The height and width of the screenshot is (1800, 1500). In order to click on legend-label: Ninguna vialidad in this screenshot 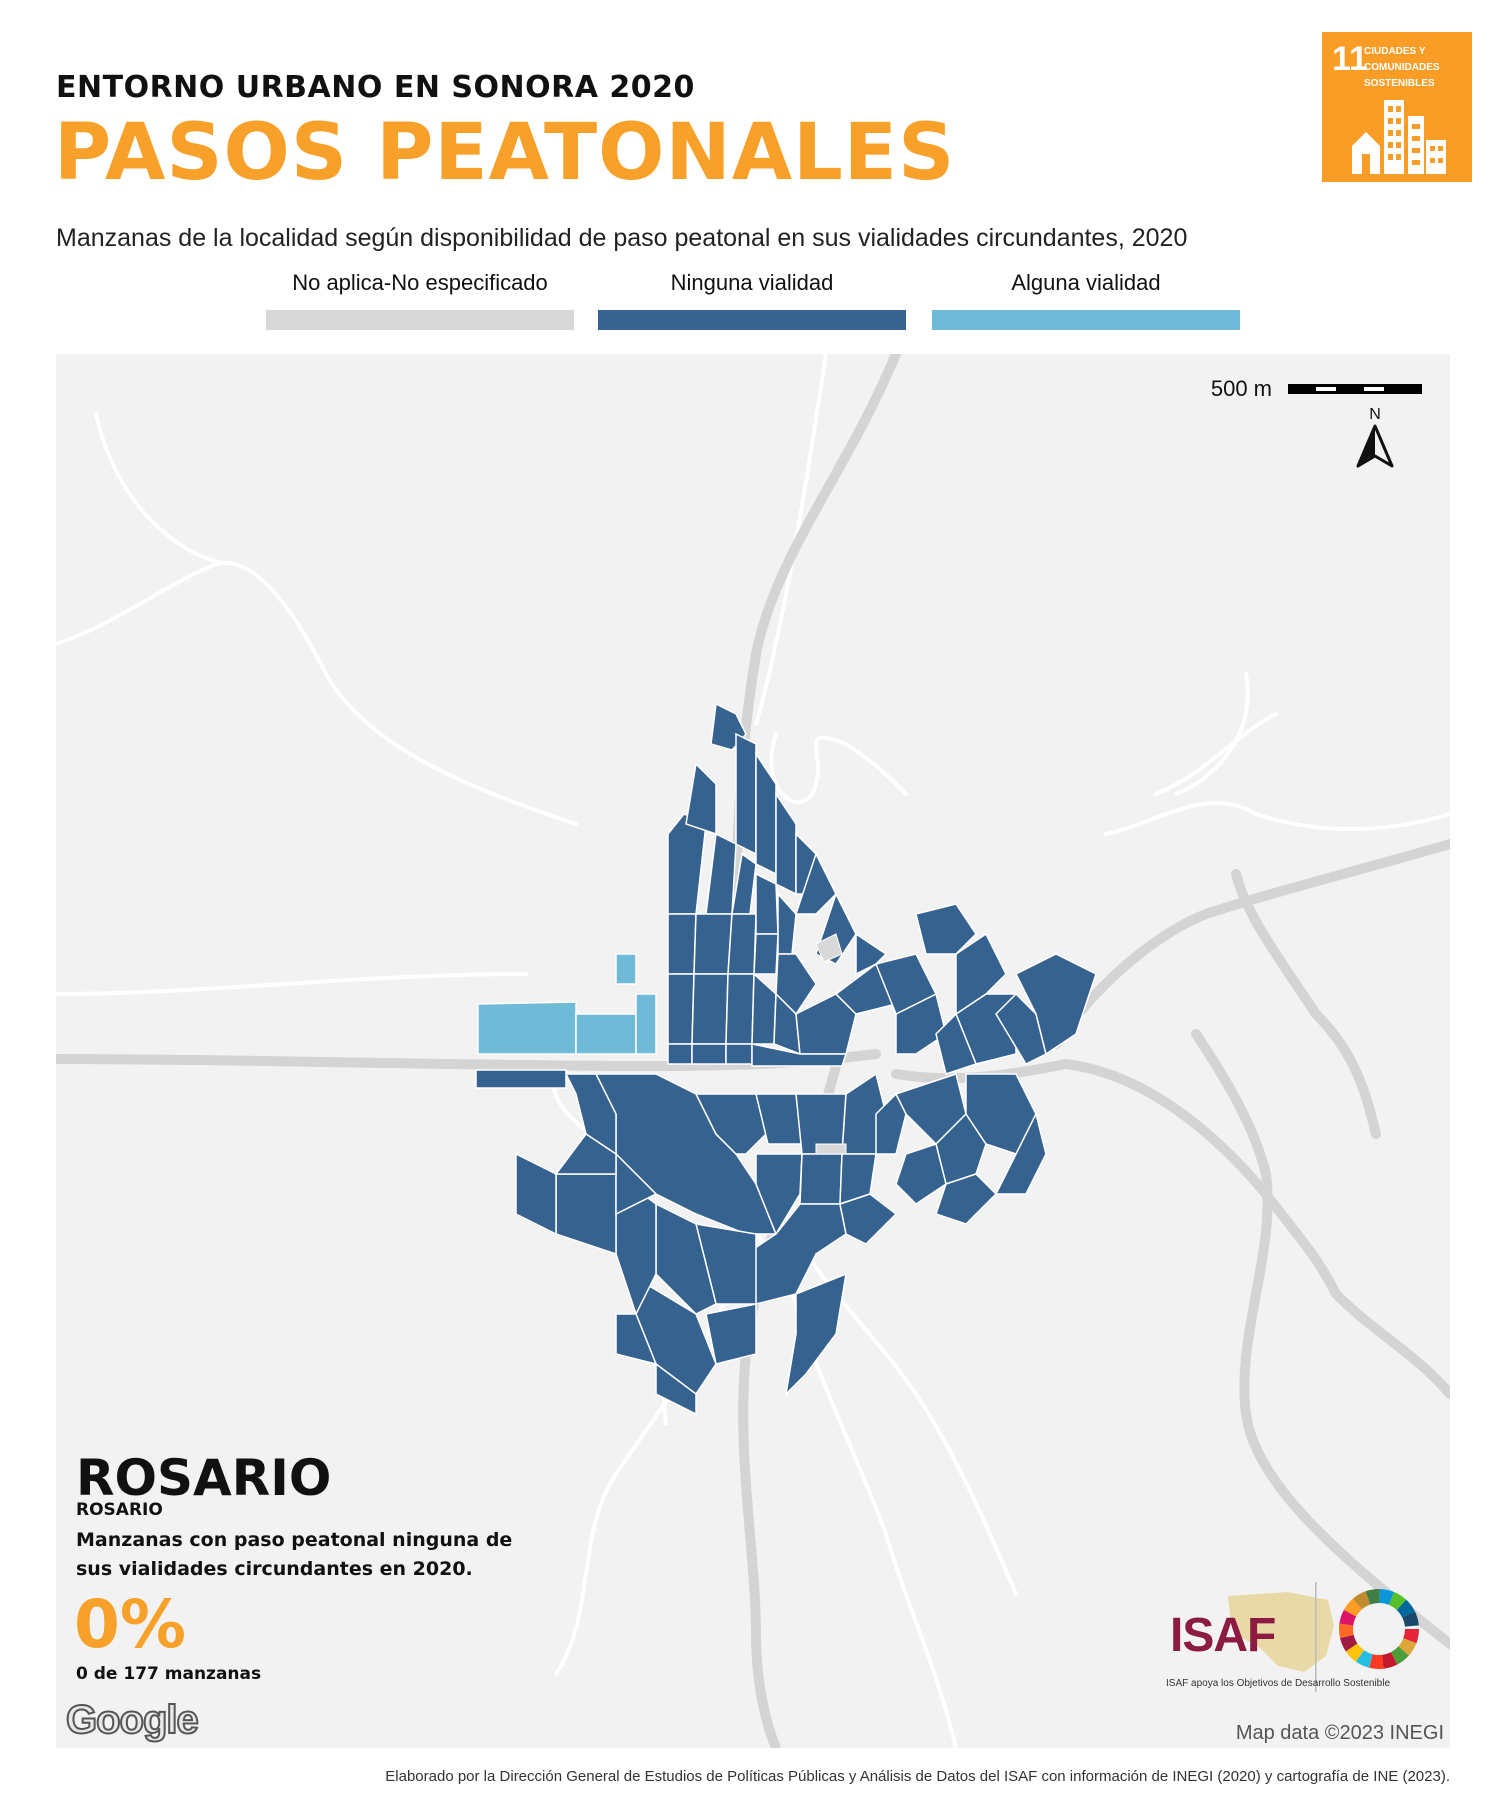, I will do `click(752, 282)`.